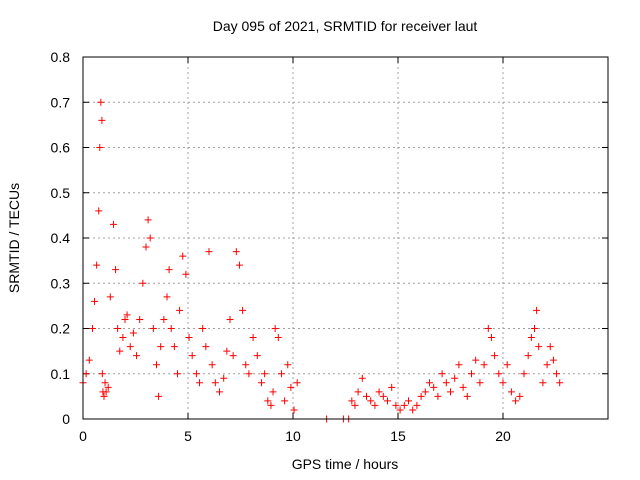 The image size is (640, 480). Describe the element at coordinates (61, 57) in the screenshot. I see `y-tick-label: 0.8` at that location.